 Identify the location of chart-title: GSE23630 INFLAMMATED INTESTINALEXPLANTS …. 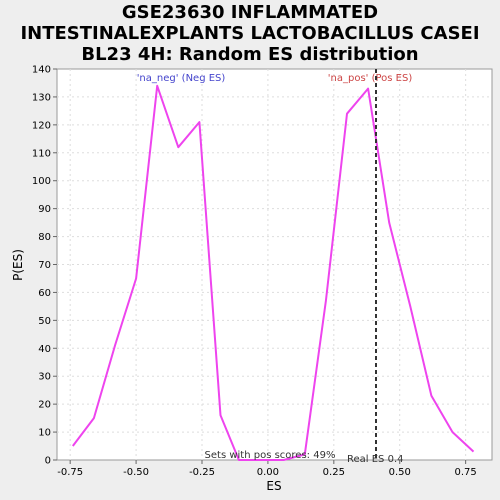
(250, 33).